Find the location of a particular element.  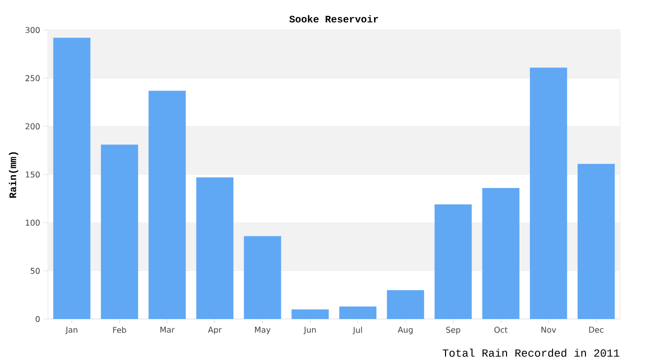

text: Total Rain Recorded in 2011 is located at coordinates (531, 352).